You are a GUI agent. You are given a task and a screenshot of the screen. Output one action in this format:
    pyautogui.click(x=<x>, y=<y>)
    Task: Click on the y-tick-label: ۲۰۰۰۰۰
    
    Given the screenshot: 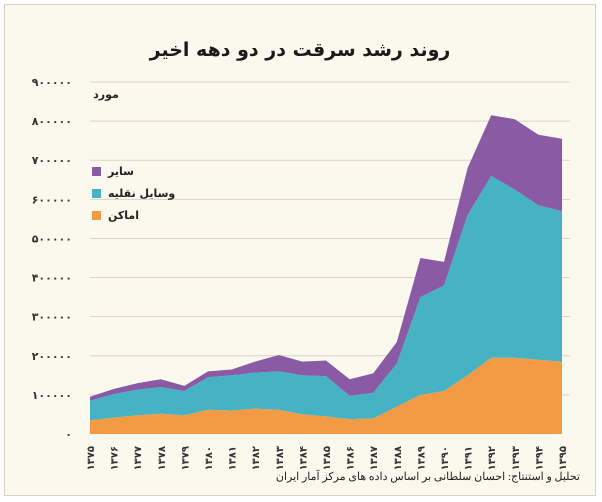 What is the action you would take?
    pyautogui.click(x=52, y=356)
    